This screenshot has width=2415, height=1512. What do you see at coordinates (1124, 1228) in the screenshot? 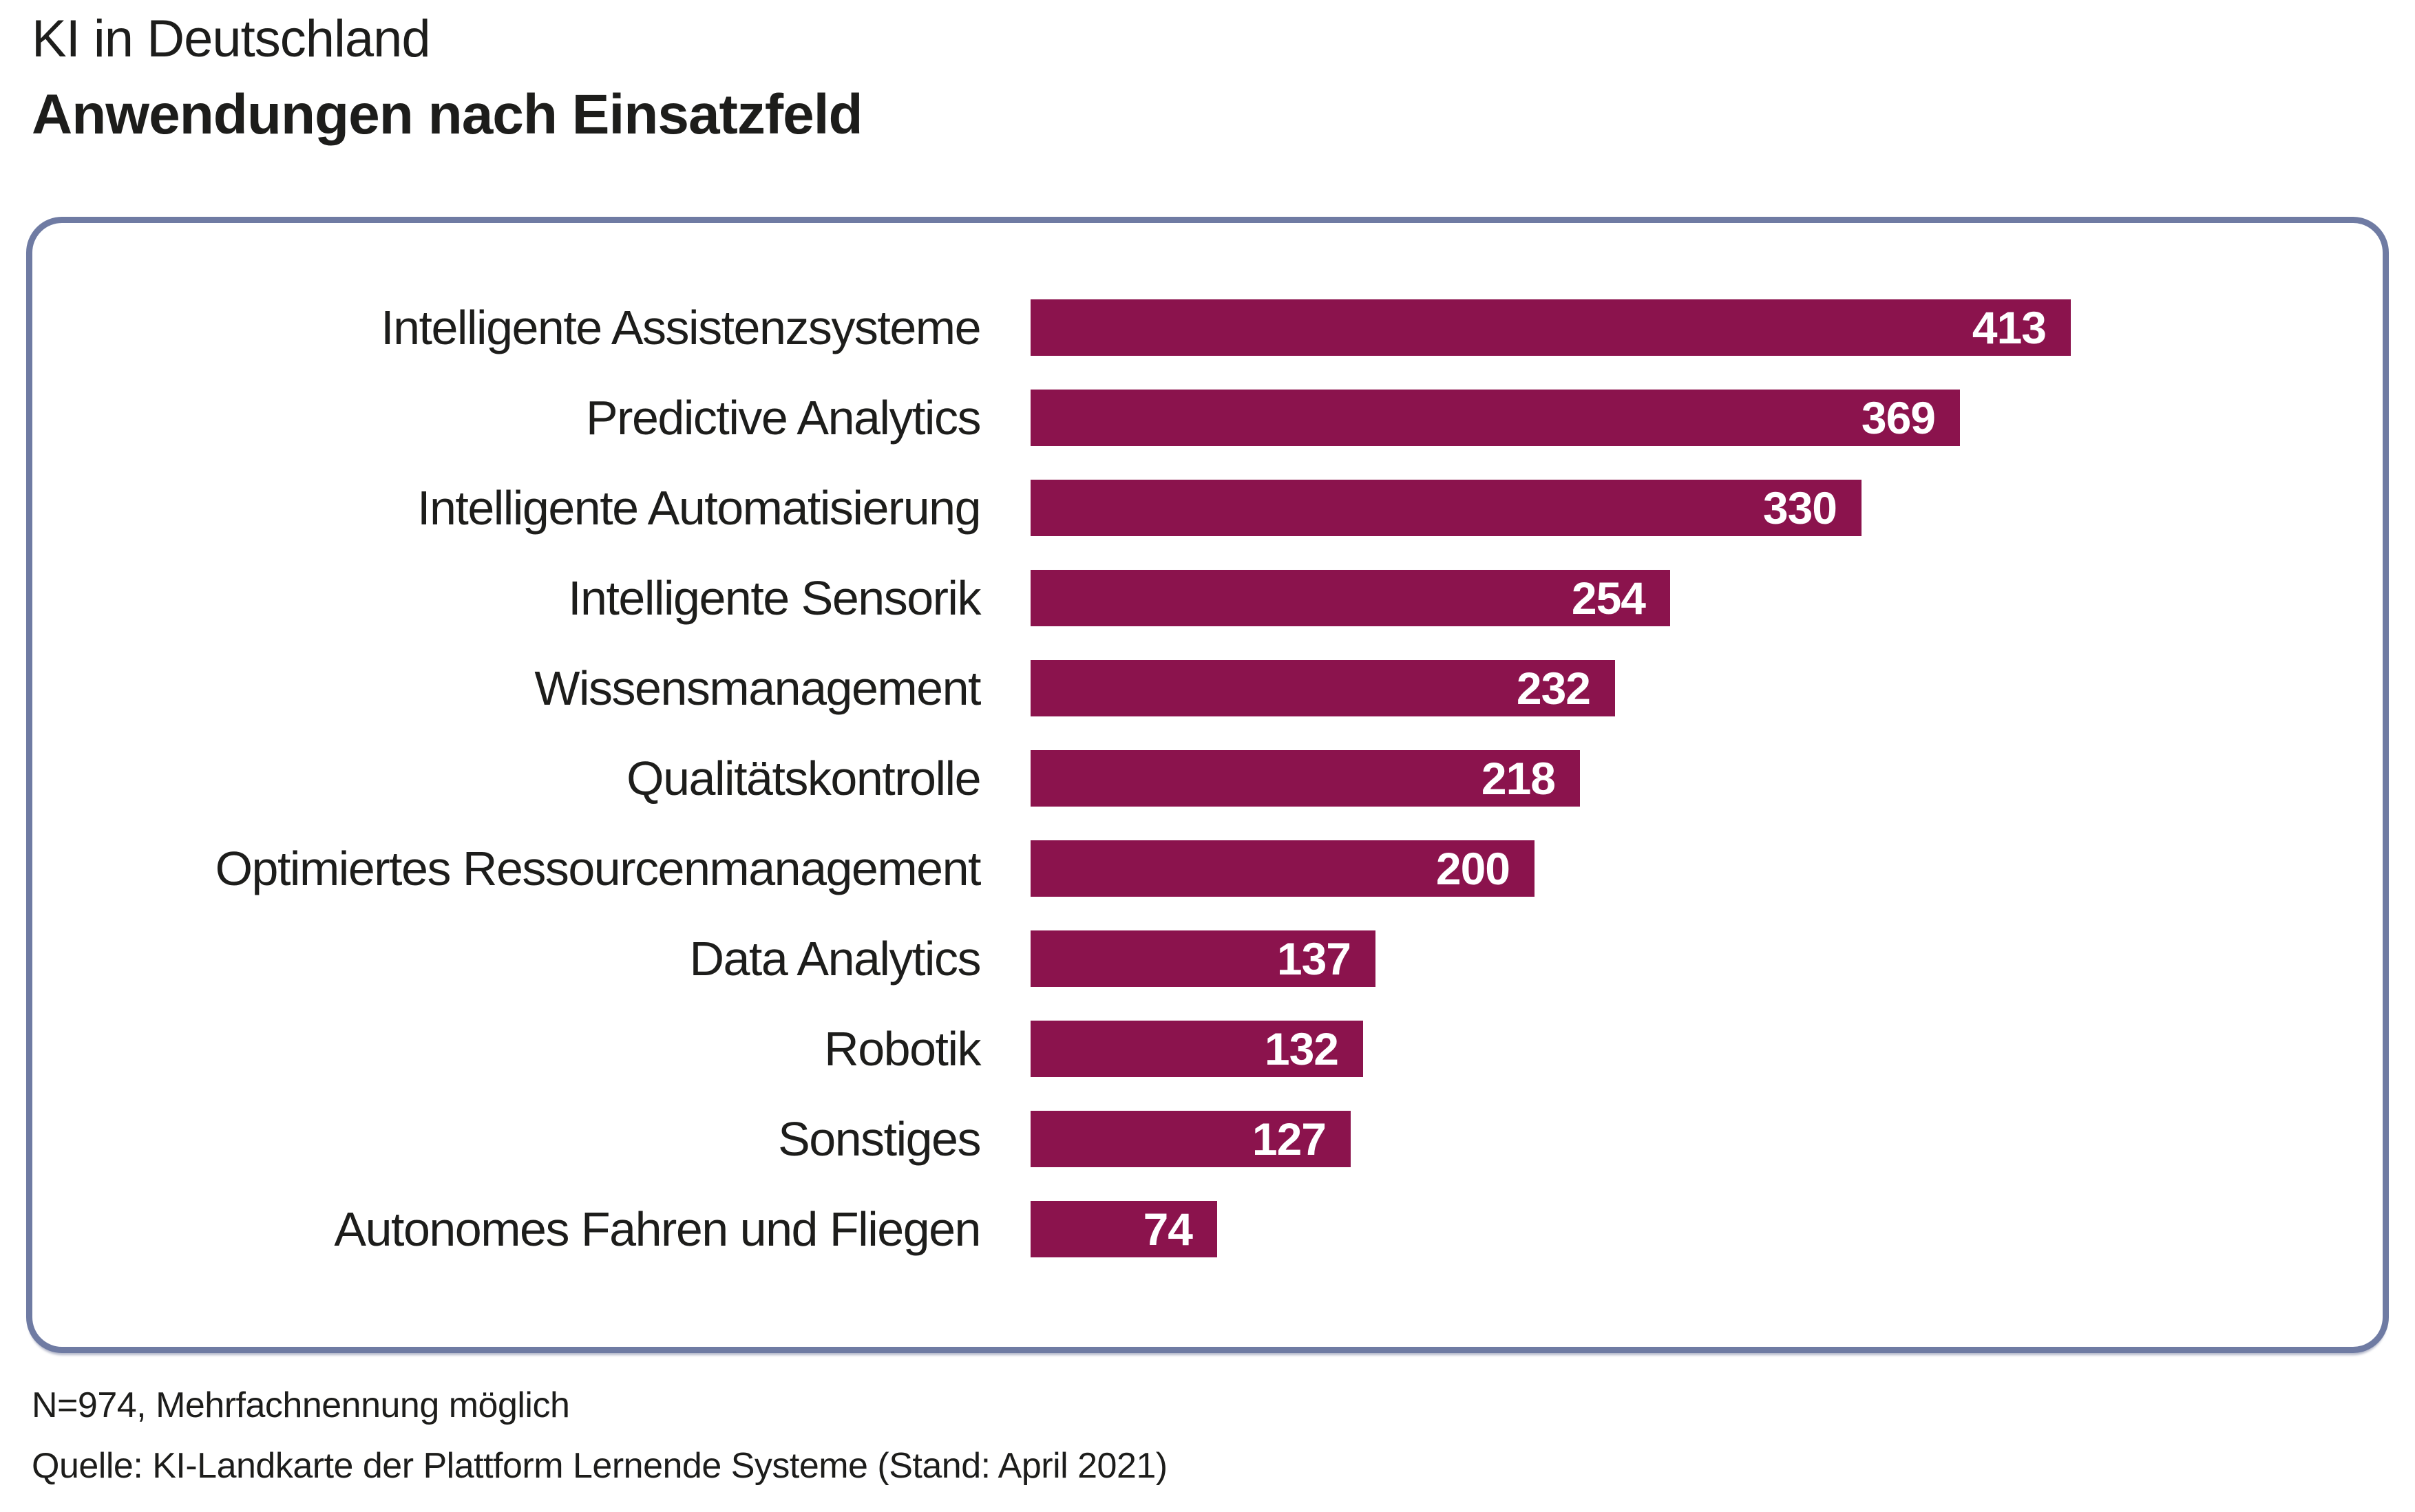
I see `bar: 74` at bounding box center [1124, 1228].